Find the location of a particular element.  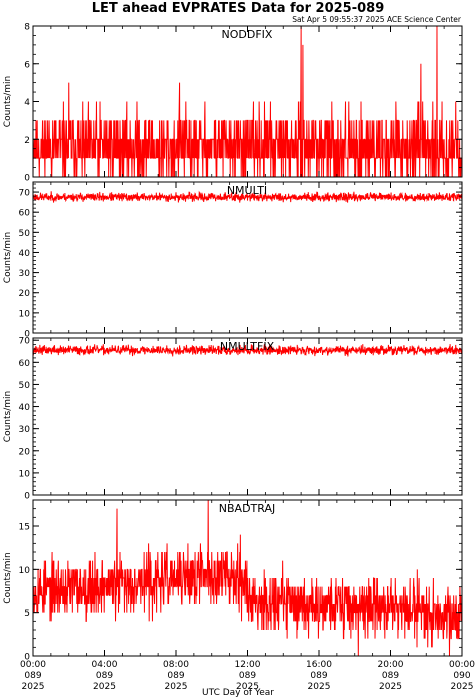

chart-title: LET ahead EVPRATES Data for 2025-089 is located at coordinates (238, 8).